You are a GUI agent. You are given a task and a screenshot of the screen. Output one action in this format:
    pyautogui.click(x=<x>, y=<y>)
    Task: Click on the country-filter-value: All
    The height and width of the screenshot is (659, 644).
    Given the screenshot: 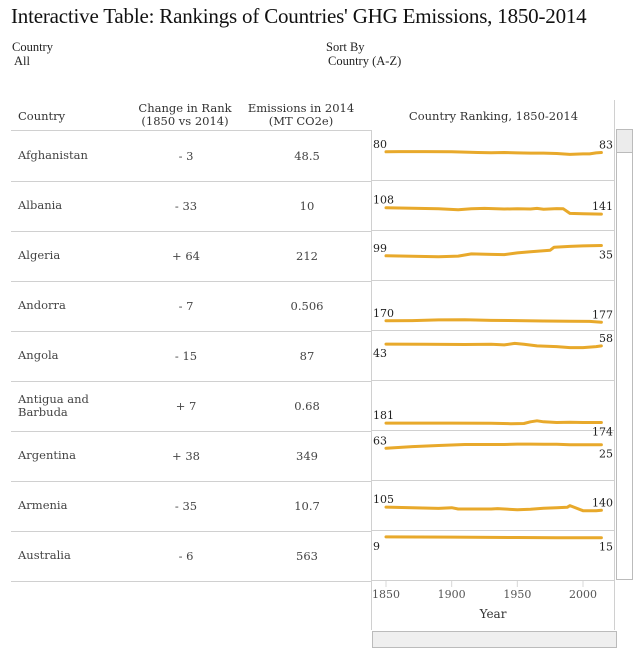 What is the action you would take?
    pyautogui.click(x=22, y=61)
    